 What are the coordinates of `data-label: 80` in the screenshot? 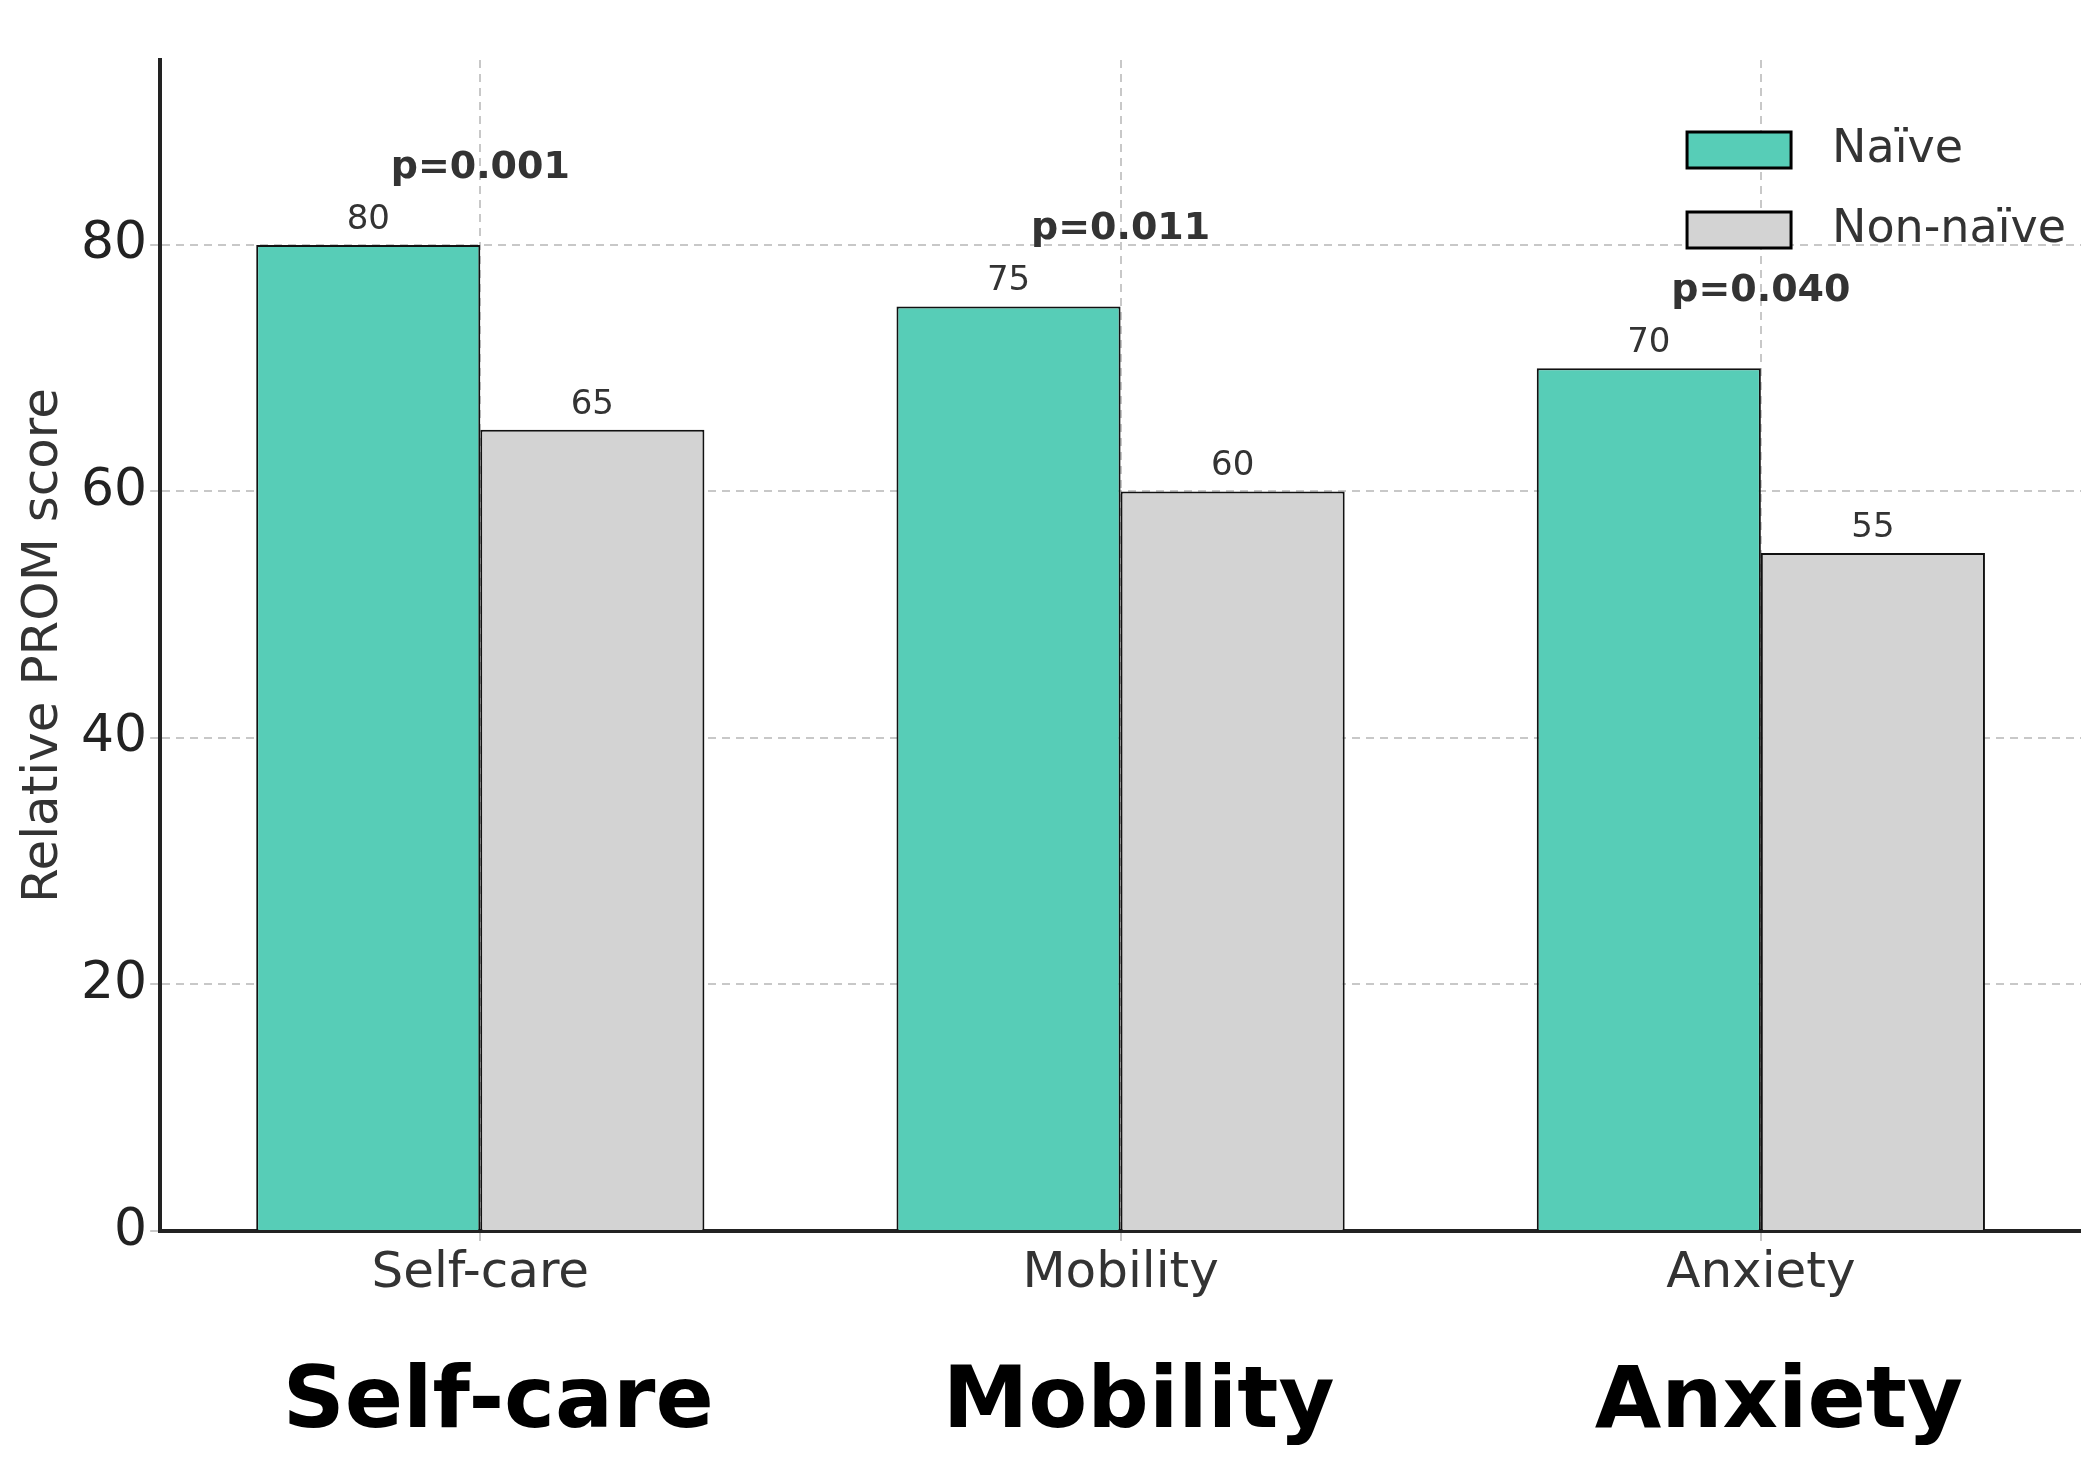 It's located at (368, 216).